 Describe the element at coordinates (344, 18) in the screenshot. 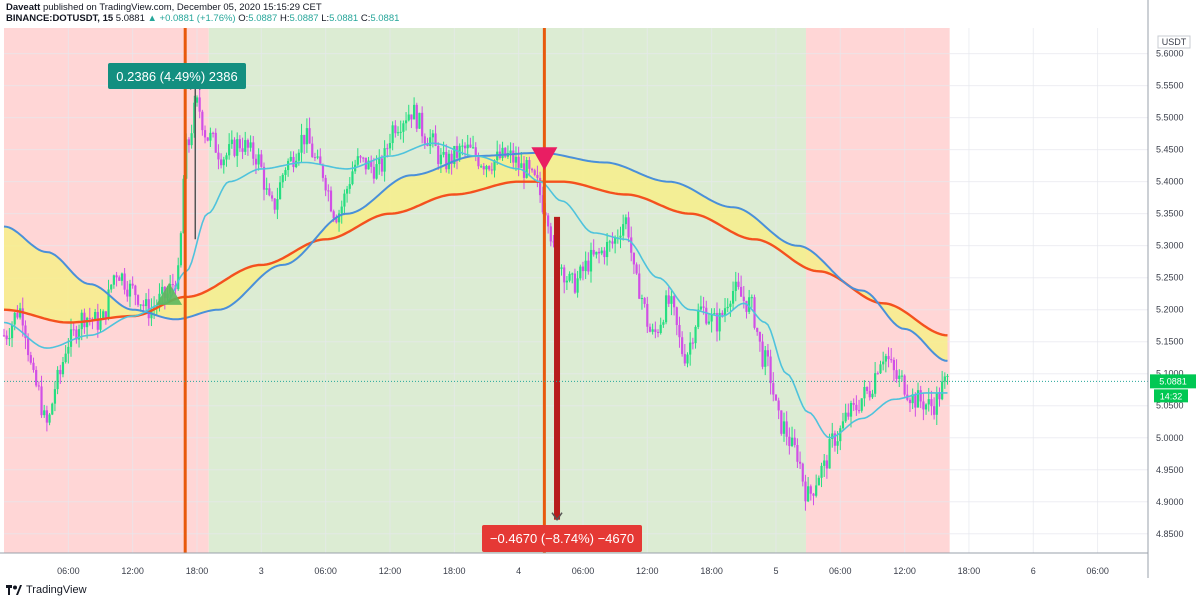

I see `low-value: 5.0881` at that location.